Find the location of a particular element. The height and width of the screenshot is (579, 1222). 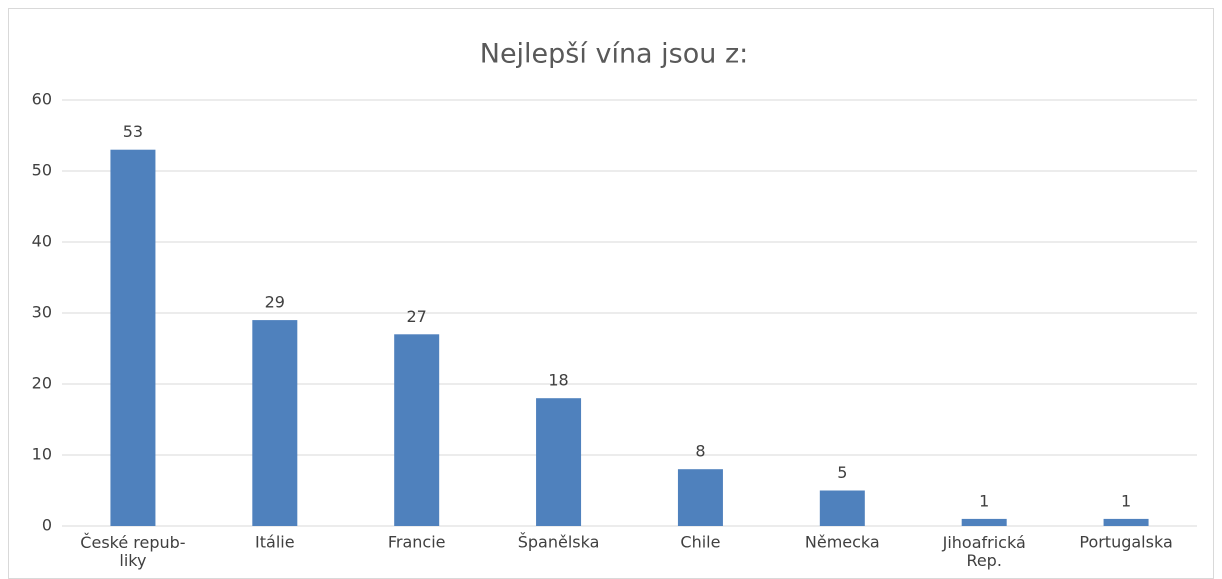

y-tick-label: 60 is located at coordinates (42, 99).